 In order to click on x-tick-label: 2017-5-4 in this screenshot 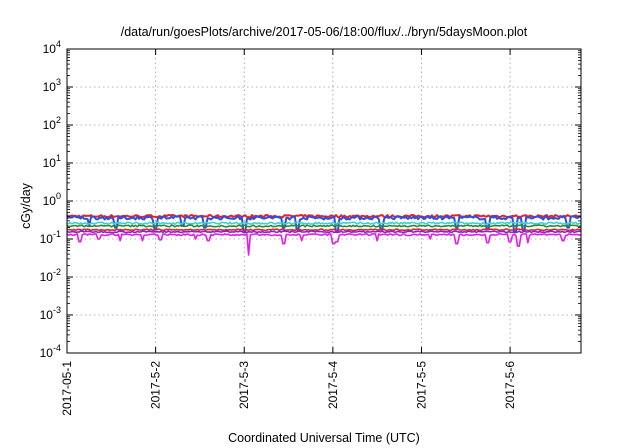, I will do `click(333, 385)`.